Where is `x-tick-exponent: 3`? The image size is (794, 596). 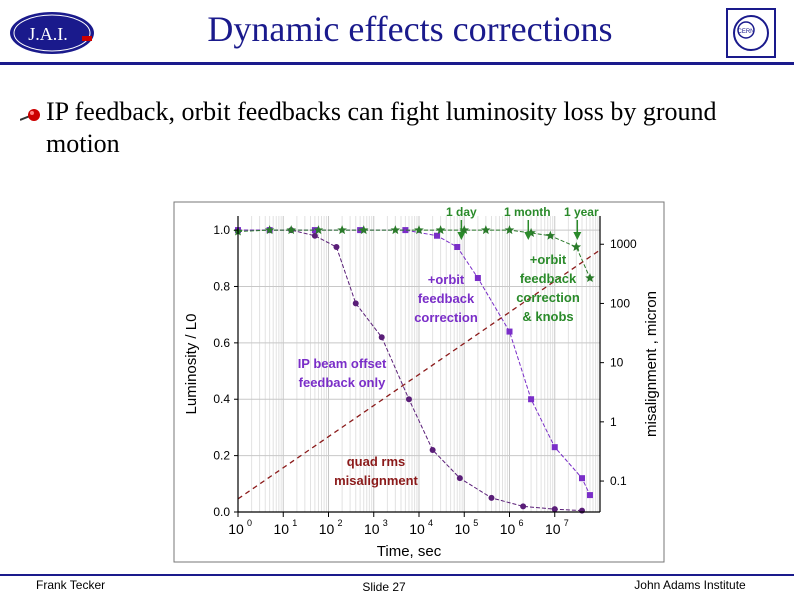 x-tick-exponent: 3 is located at coordinates (385, 523).